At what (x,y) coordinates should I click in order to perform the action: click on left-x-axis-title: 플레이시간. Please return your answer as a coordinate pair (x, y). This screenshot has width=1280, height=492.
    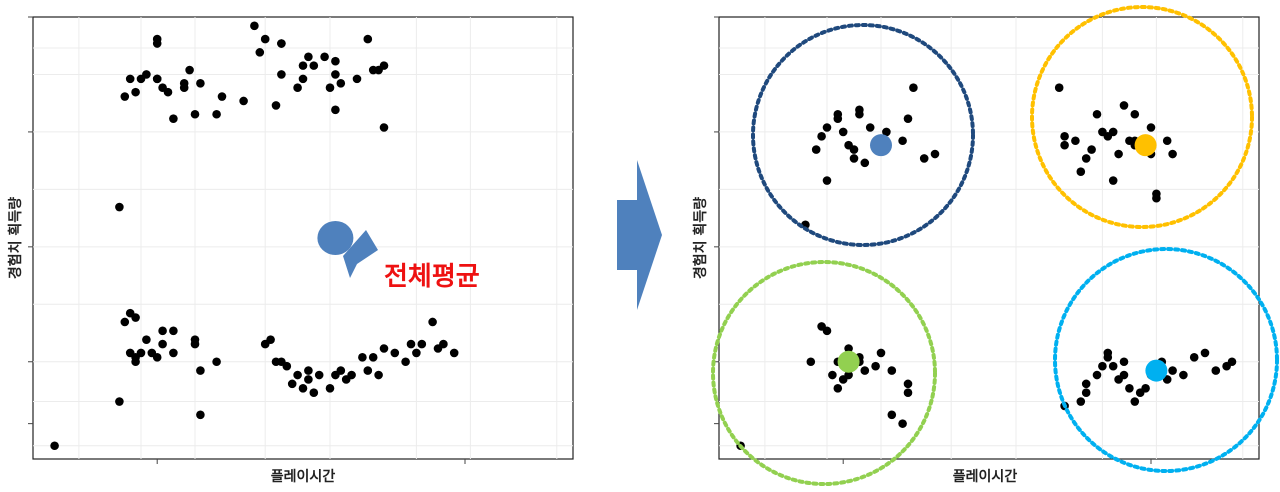
    Looking at the image, I should click on (303, 476).